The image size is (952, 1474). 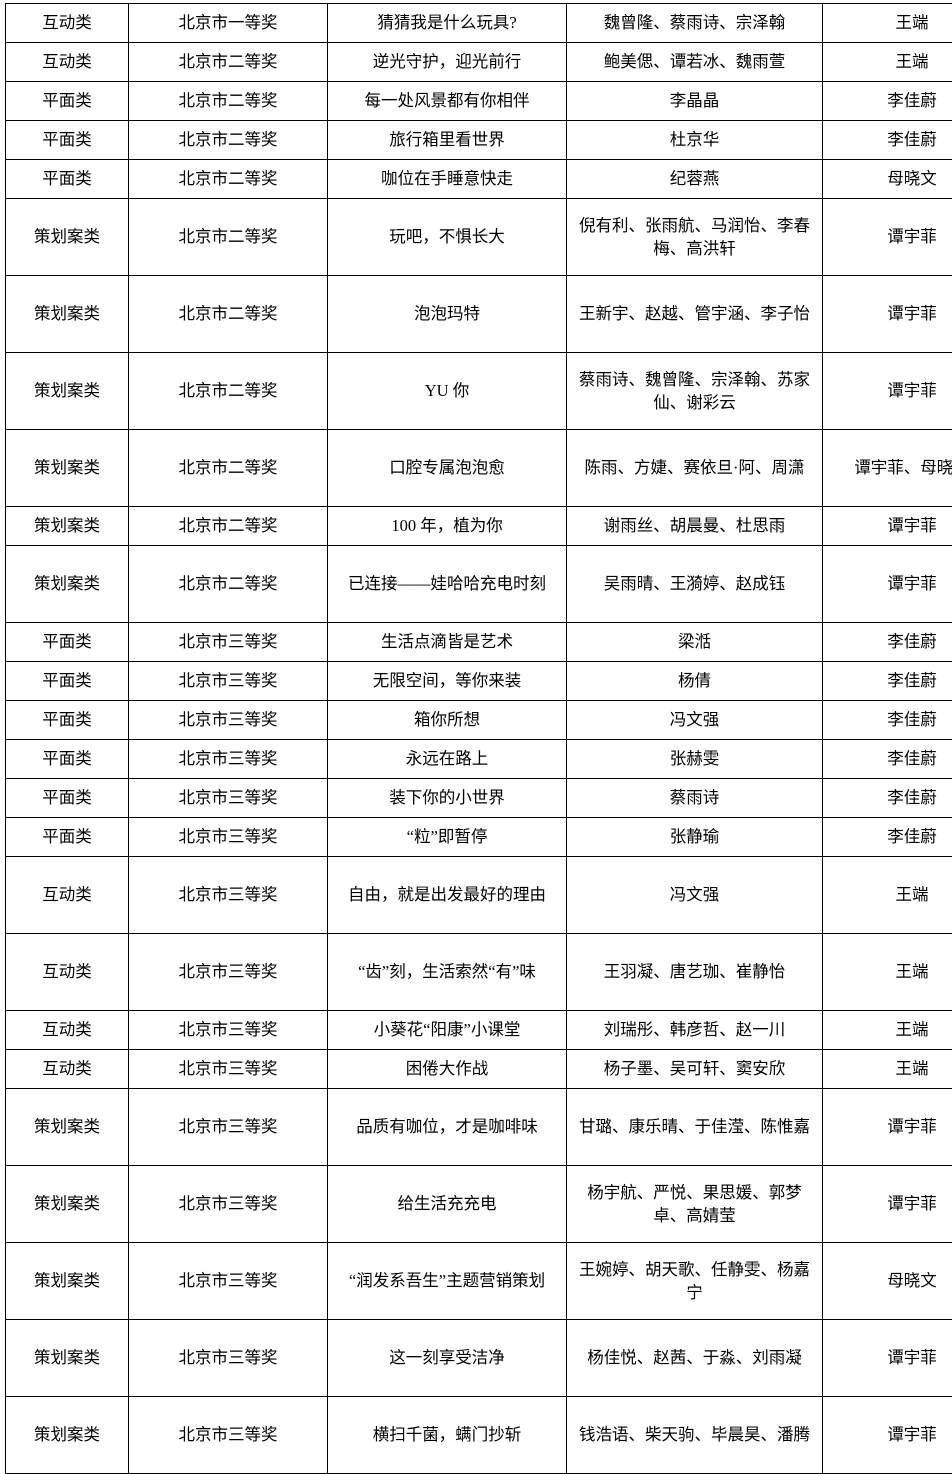 What do you see at coordinates (447, 390) in the screenshot?
I see `cell-work-title-text: YU 你` at bounding box center [447, 390].